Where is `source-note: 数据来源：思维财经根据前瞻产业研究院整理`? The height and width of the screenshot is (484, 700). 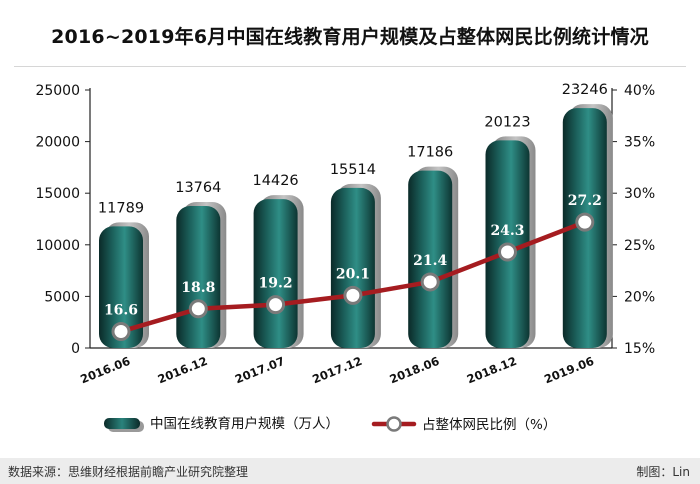
source-note: 数据来源：思维财经根据前瞻产业研究院整理 is located at coordinates (128, 472).